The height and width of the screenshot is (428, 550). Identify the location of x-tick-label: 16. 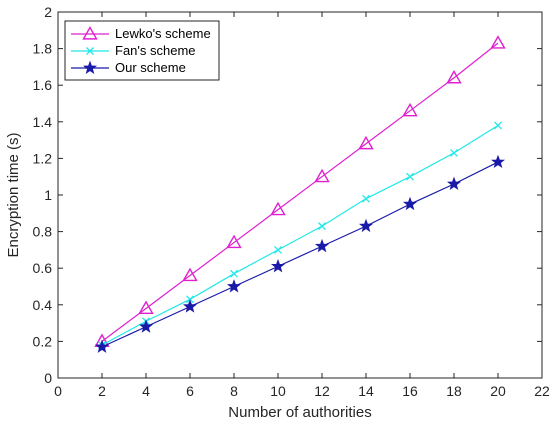
(410, 391).